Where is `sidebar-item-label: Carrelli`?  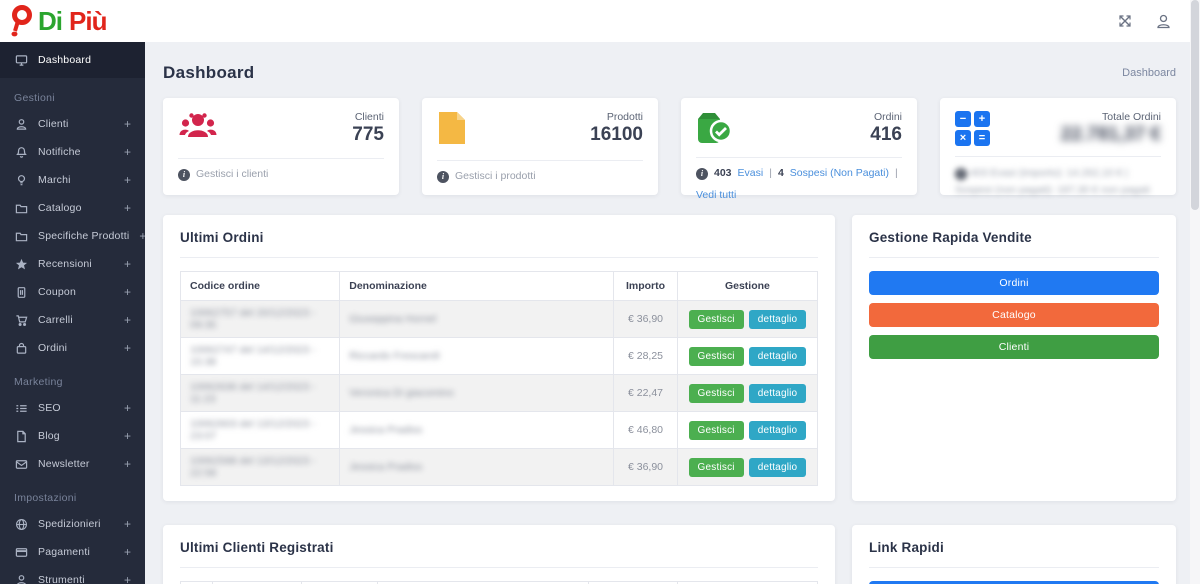 sidebar-item-label: Carrelli is located at coordinates (55, 320).